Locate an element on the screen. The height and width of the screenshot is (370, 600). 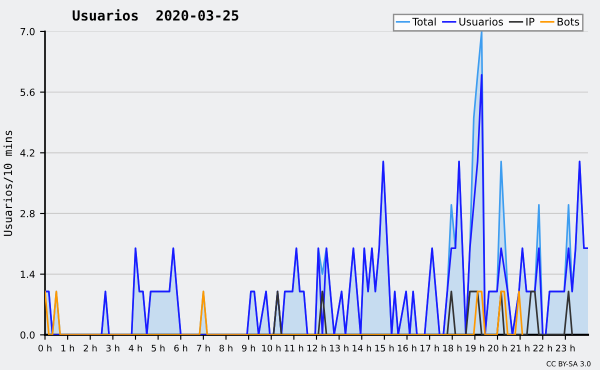
x-tick-label: 9 h is located at coordinates (249, 348).